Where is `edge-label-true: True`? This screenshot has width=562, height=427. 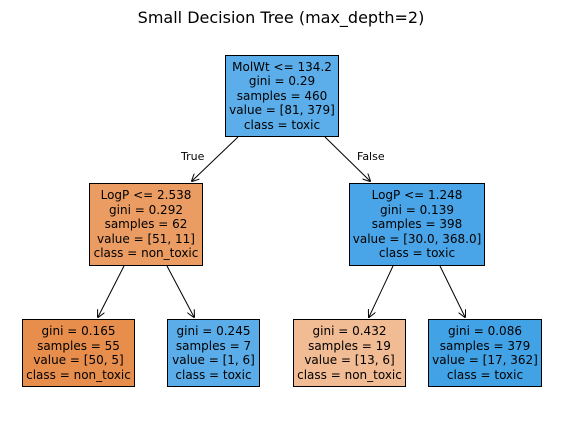 edge-label-true: True is located at coordinates (193, 156).